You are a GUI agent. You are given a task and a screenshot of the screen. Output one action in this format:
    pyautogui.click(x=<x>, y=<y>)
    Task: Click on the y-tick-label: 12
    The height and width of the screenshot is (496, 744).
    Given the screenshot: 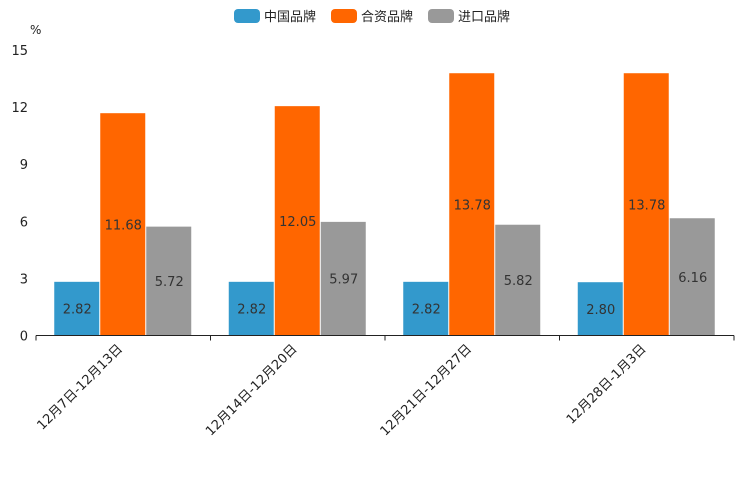 What is the action you would take?
    pyautogui.click(x=19, y=108)
    